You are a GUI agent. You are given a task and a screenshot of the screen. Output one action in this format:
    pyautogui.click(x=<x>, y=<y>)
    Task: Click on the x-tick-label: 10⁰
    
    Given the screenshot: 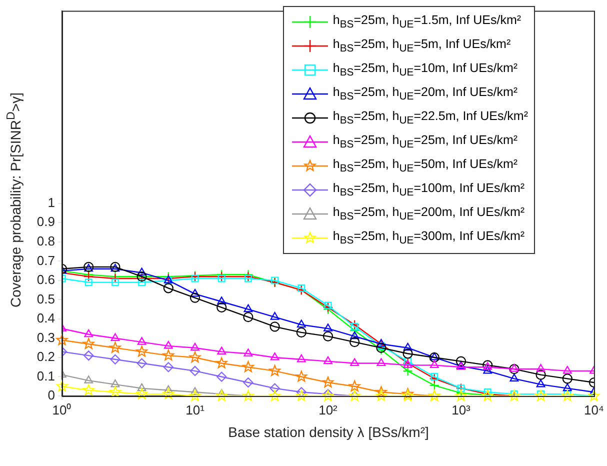 What is the action you would take?
    pyautogui.click(x=62, y=410)
    